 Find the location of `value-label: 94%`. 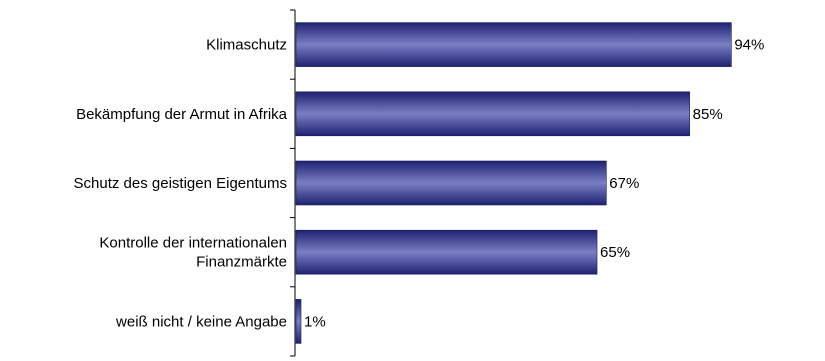

value-label: 94% is located at coordinates (749, 45).